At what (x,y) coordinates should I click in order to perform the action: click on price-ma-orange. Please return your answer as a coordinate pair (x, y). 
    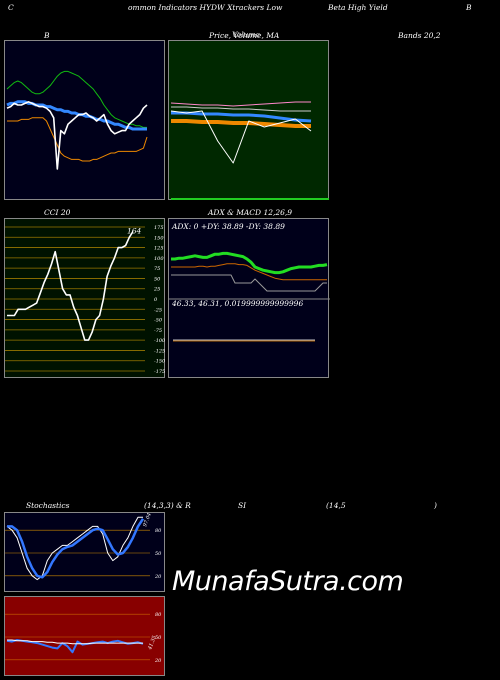
    Looking at the image, I should click on (241, 123).